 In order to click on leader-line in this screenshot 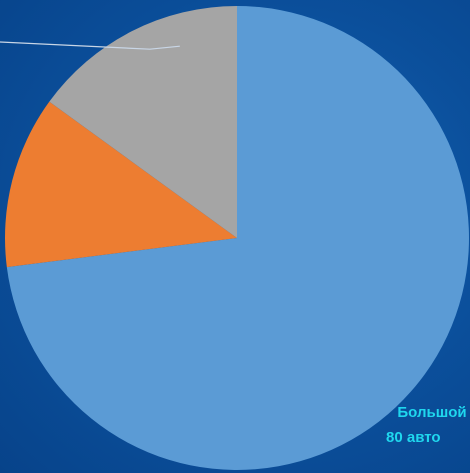, I will do `click(90, 45)`.